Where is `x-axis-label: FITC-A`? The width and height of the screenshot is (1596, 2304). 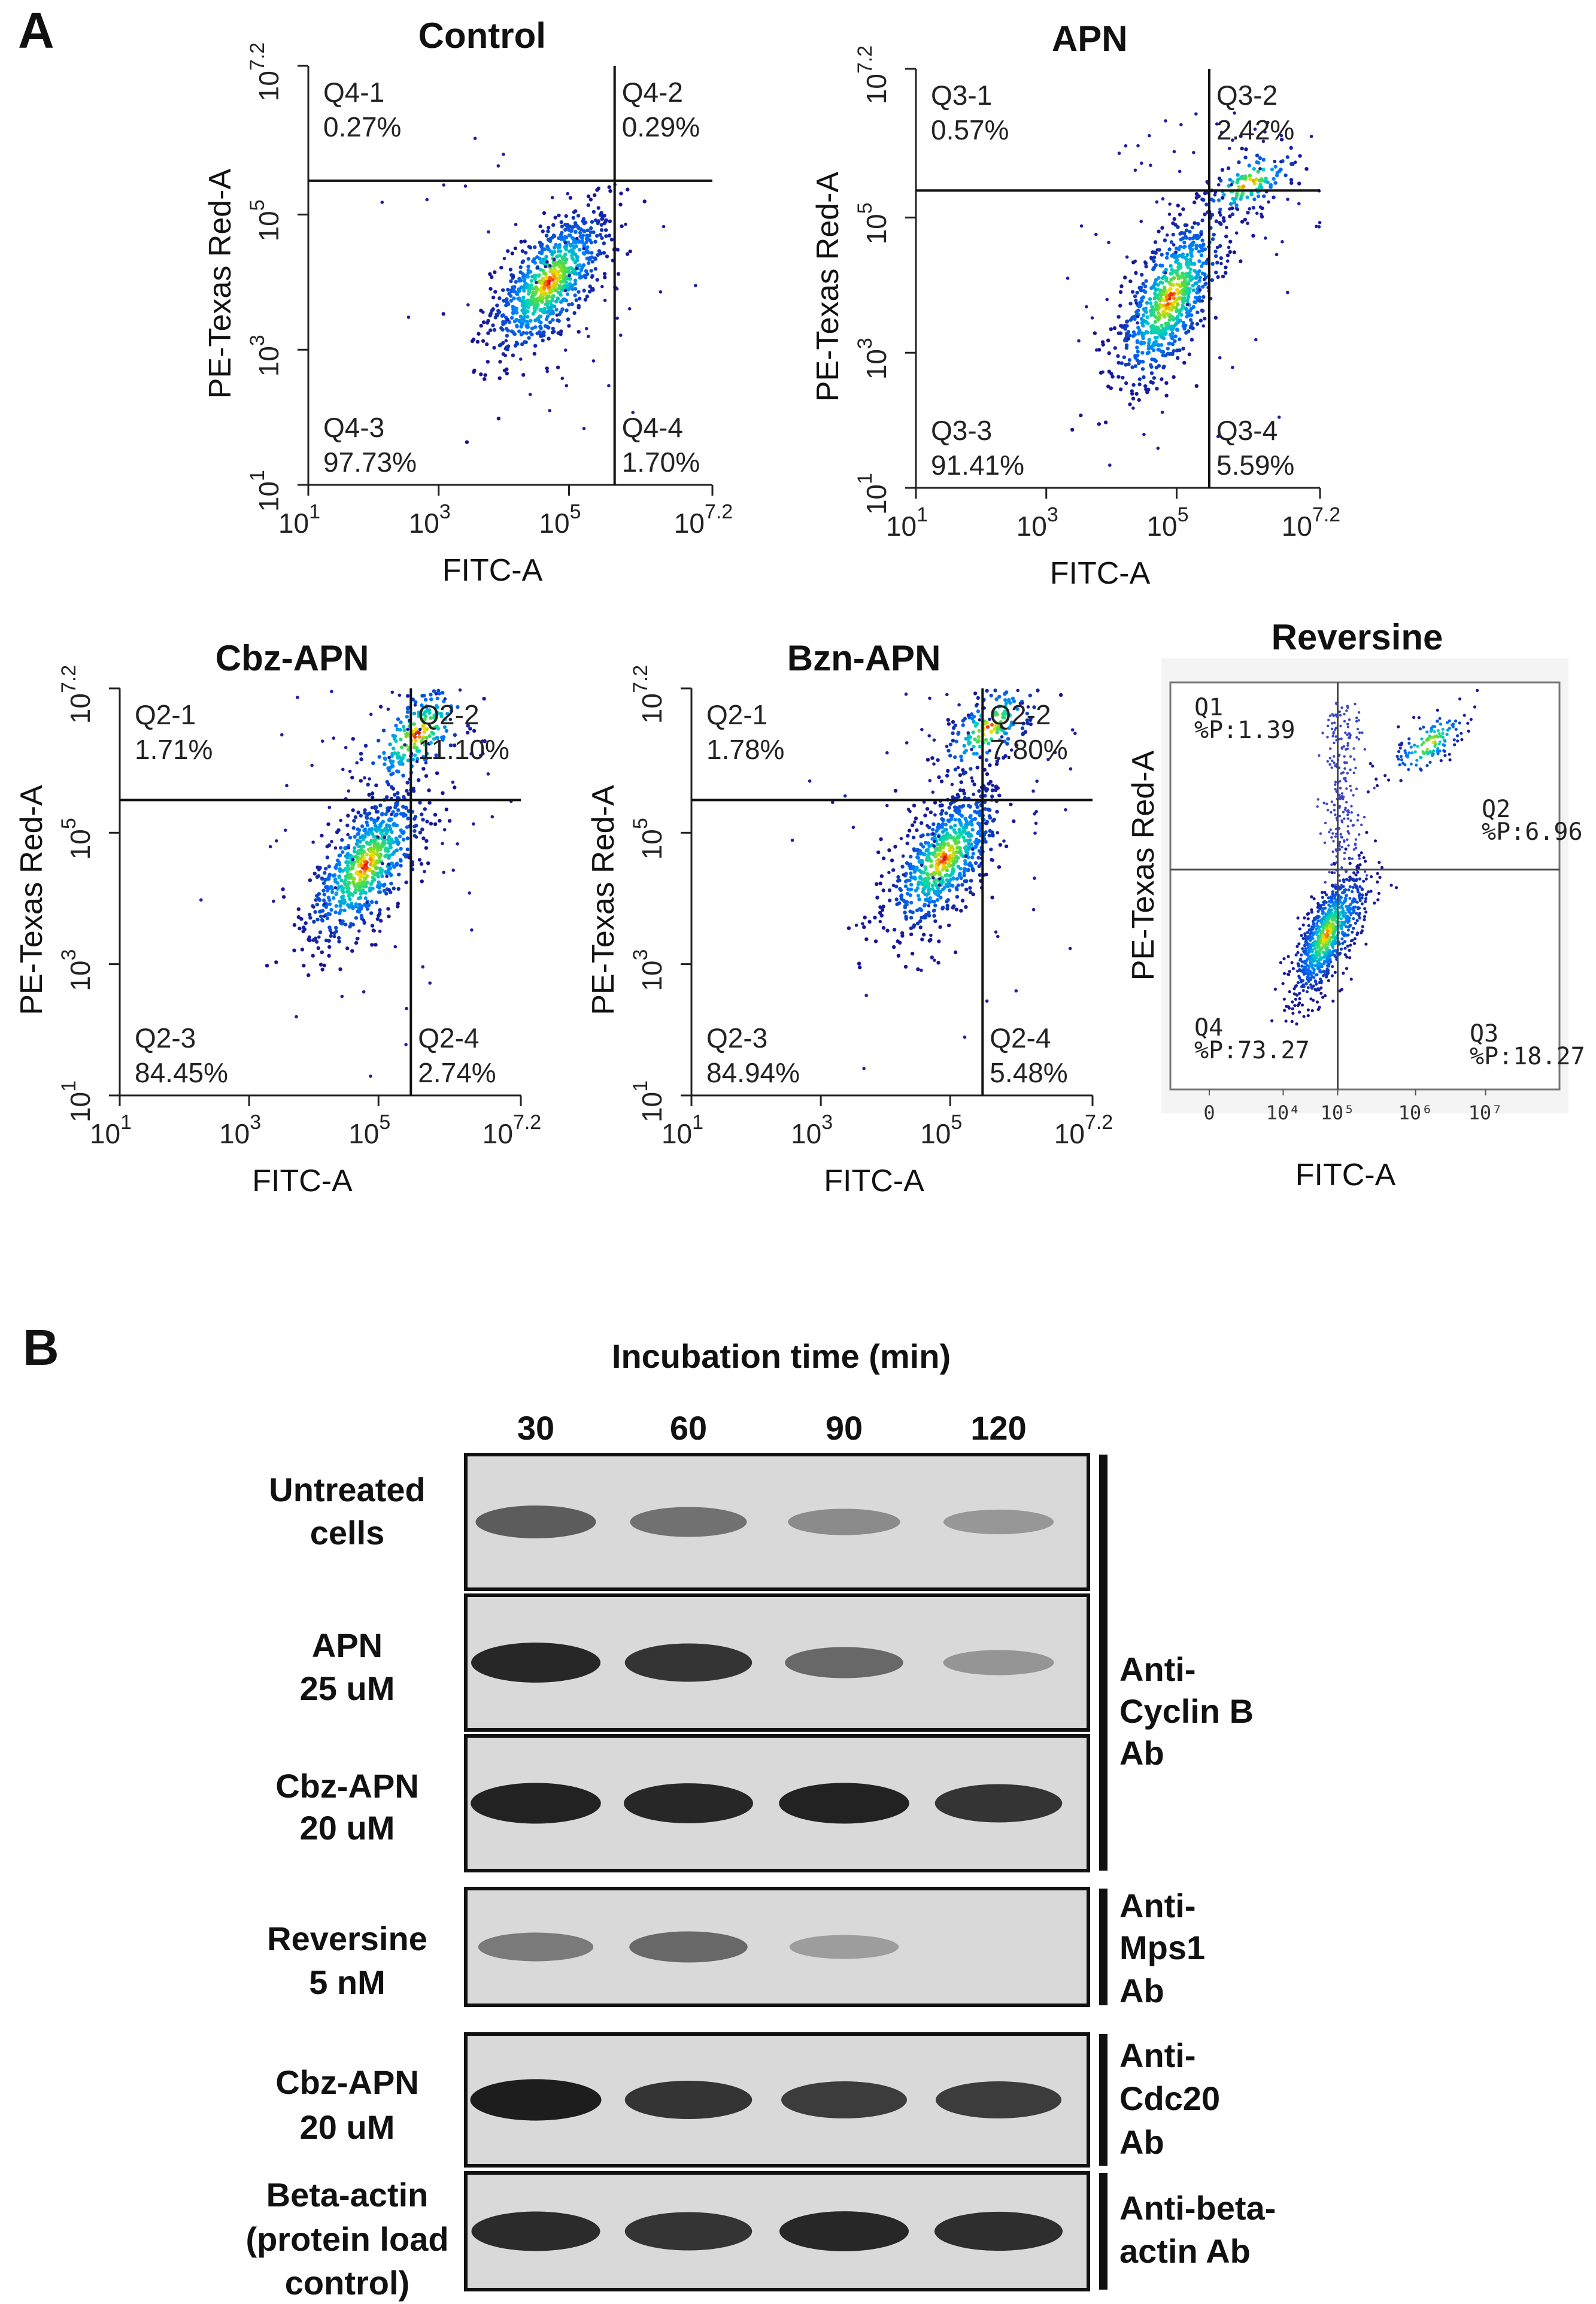 x-axis-label: FITC-A is located at coordinates (874, 1181).